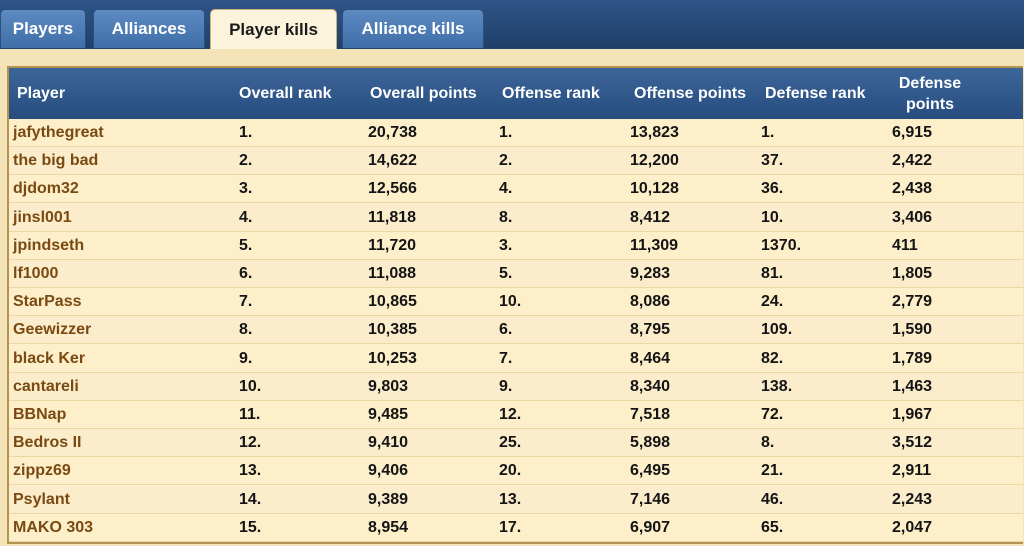  I want to click on overall-points: 8,954, so click(388, 527).